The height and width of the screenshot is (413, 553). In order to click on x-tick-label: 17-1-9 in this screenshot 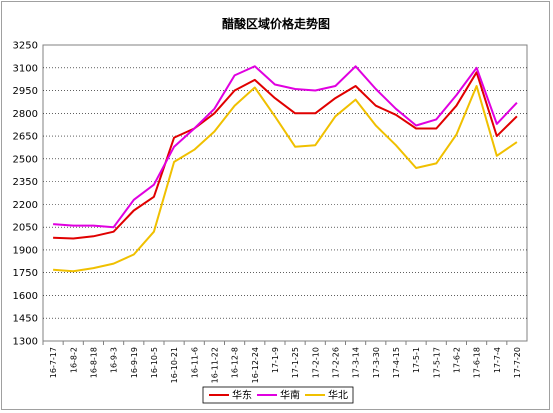, I will do `click(275, 360)`.